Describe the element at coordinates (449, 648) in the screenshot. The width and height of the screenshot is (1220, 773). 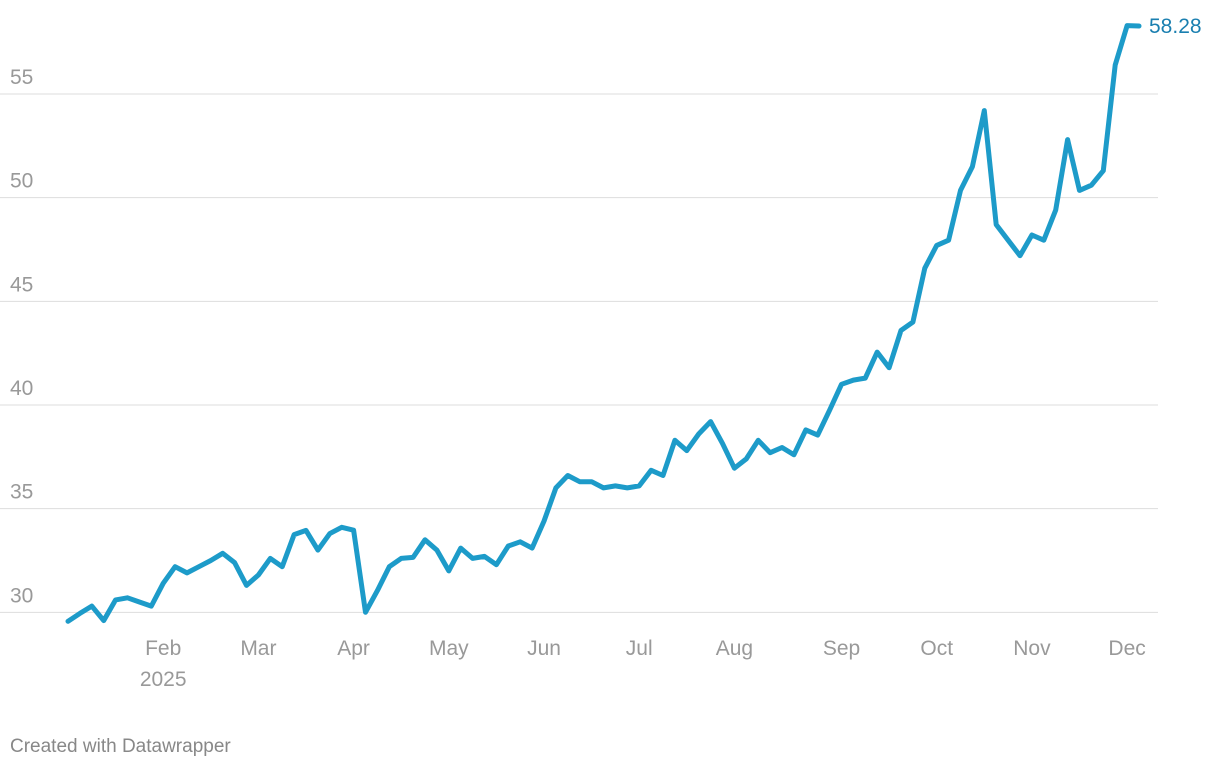
I see `x-tick-label: May` at that location.